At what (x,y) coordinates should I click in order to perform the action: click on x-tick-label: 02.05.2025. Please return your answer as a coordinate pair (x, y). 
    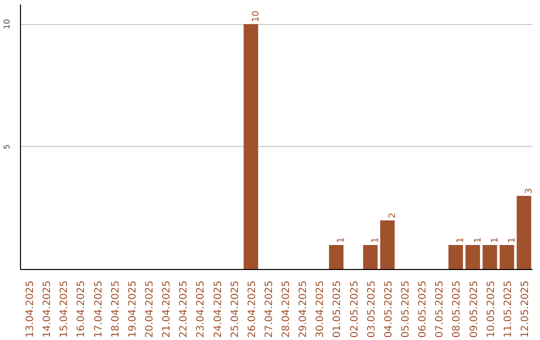
    Looking at the image, I should click on (354, 309).